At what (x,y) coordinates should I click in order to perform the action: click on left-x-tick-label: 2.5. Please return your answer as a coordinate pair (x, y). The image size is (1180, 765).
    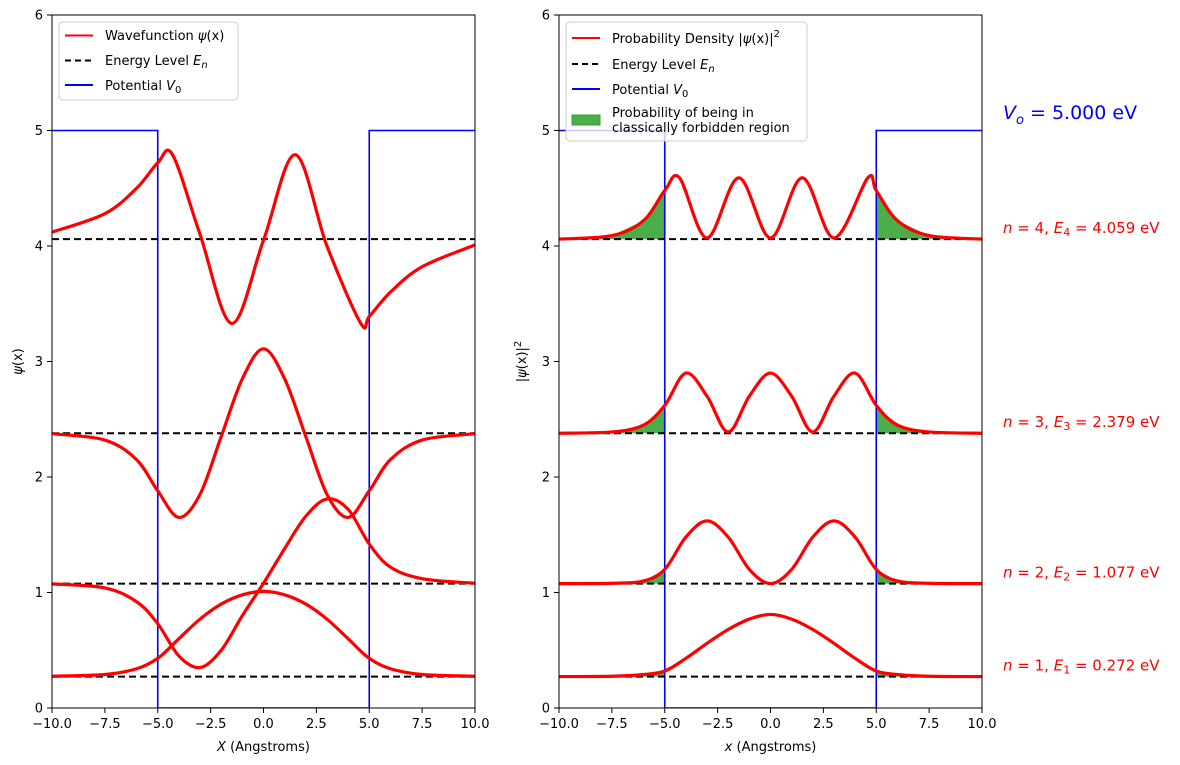
    Looking at the image, I should click on (316, 724).